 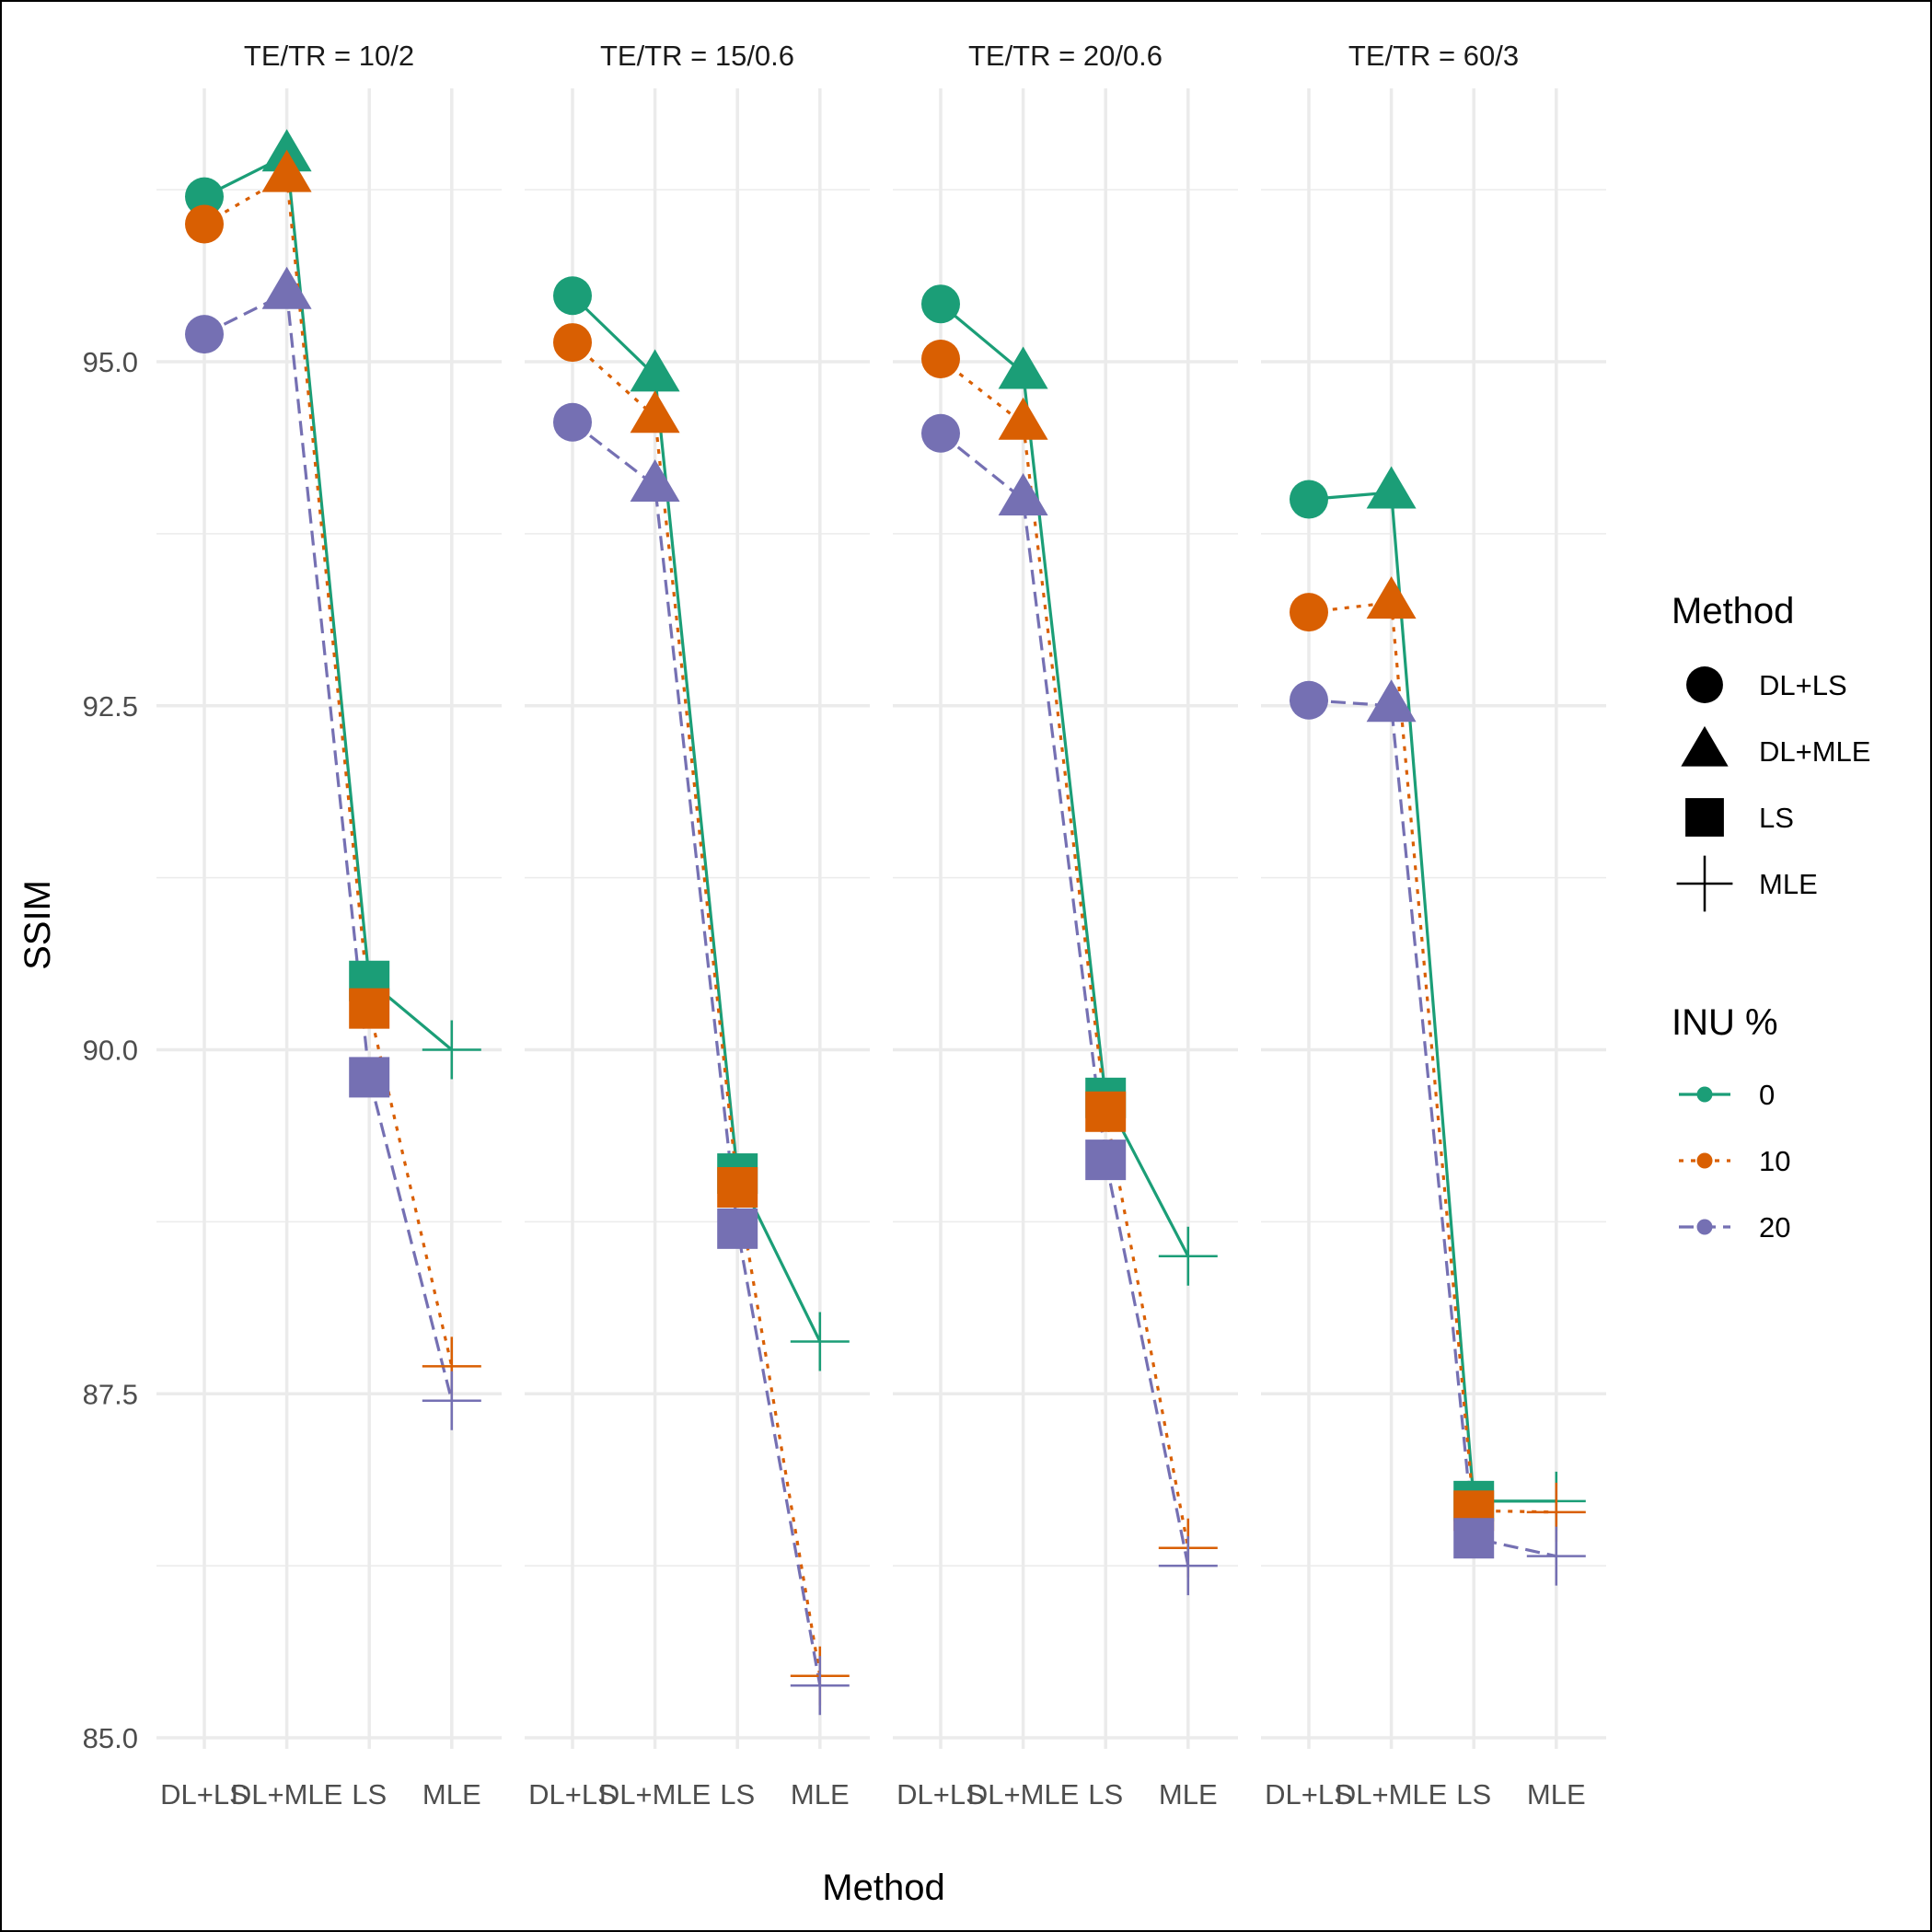 I want to click on legend-label-inu: 10, so click(x=1775, y=1161).